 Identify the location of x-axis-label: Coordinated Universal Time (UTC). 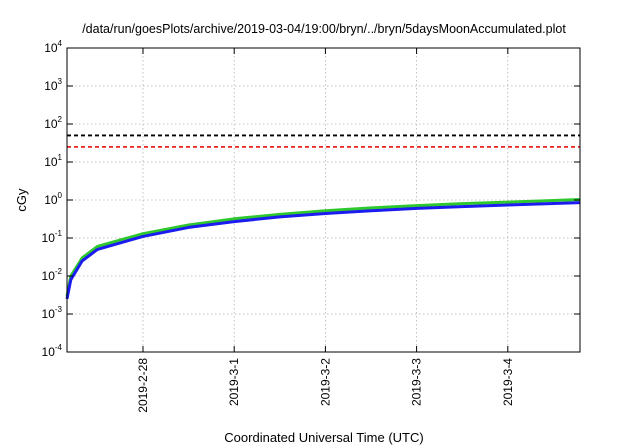
(323, 437).